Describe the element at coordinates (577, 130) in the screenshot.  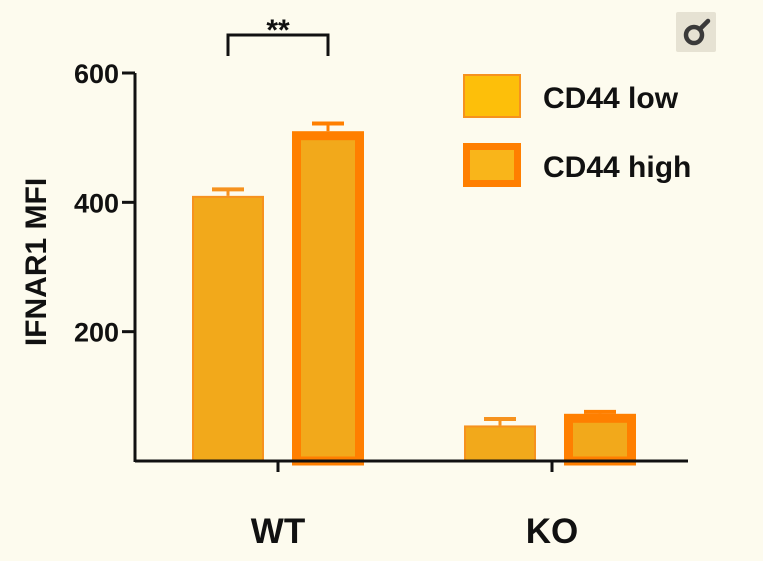
I see `legend: CD44 low CD44 high` at that location.